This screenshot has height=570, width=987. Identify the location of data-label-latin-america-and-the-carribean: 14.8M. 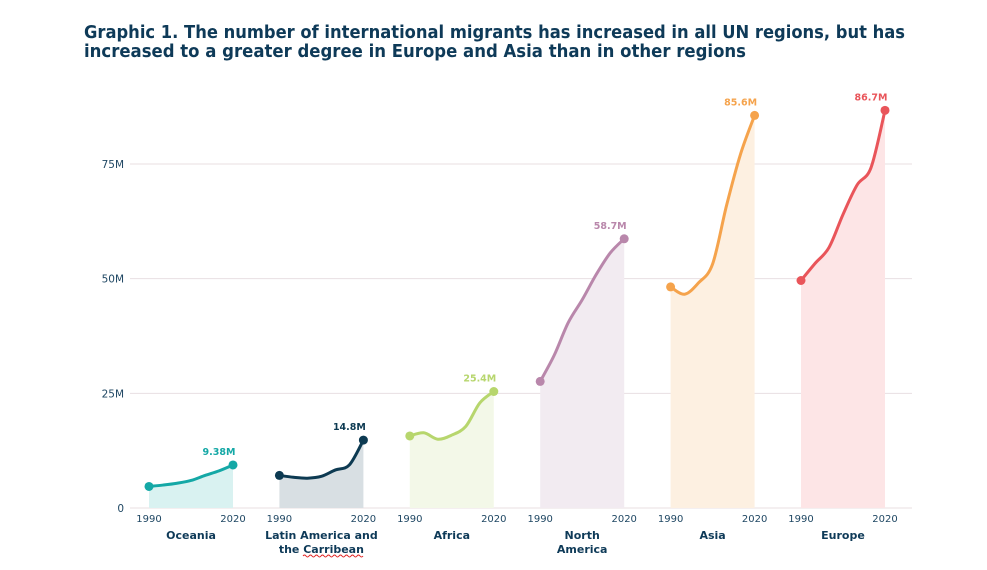
(349, 427).